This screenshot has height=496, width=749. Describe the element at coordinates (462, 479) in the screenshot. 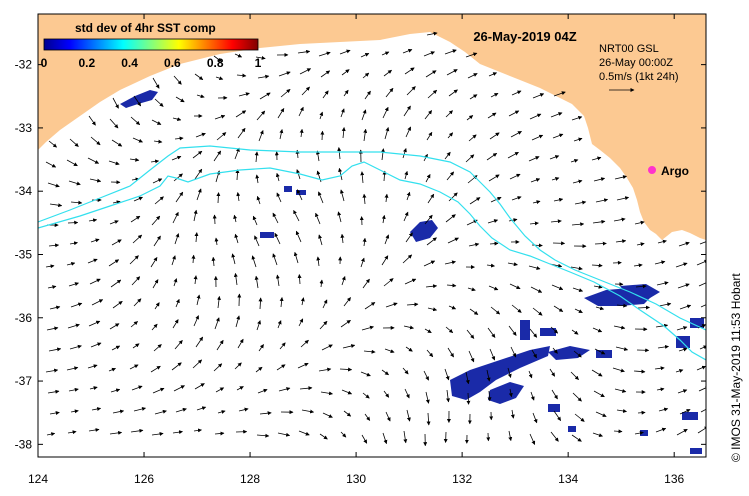

I see `x-tick-label: 132` at that location.